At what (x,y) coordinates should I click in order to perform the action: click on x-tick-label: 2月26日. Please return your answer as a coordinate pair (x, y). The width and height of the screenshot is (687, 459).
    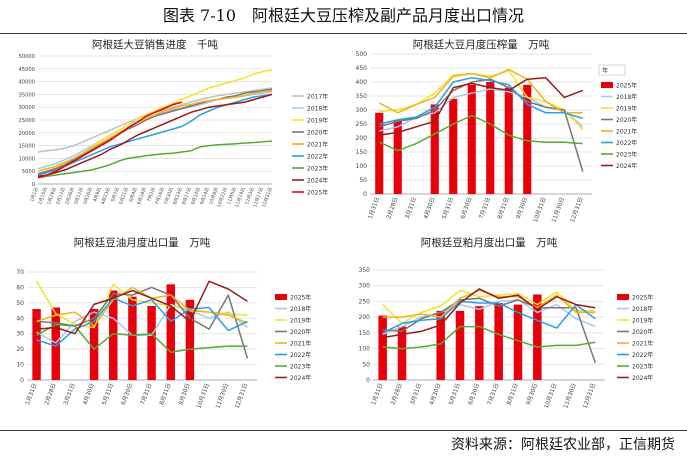
    Looking at the image, I should click on (70, 196).